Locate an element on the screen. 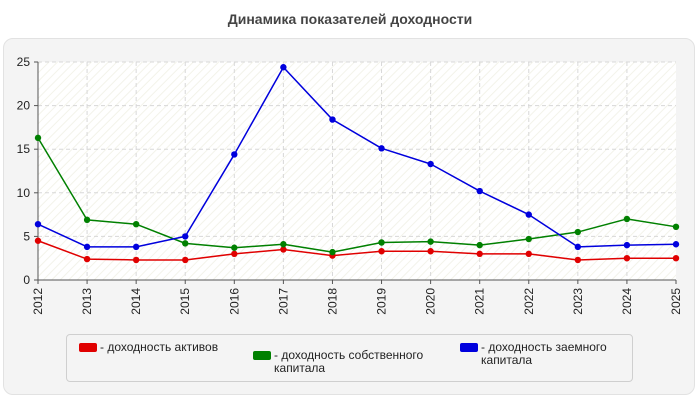  legend-label-assets: - доходность активов is located at coordinates (159, 347).